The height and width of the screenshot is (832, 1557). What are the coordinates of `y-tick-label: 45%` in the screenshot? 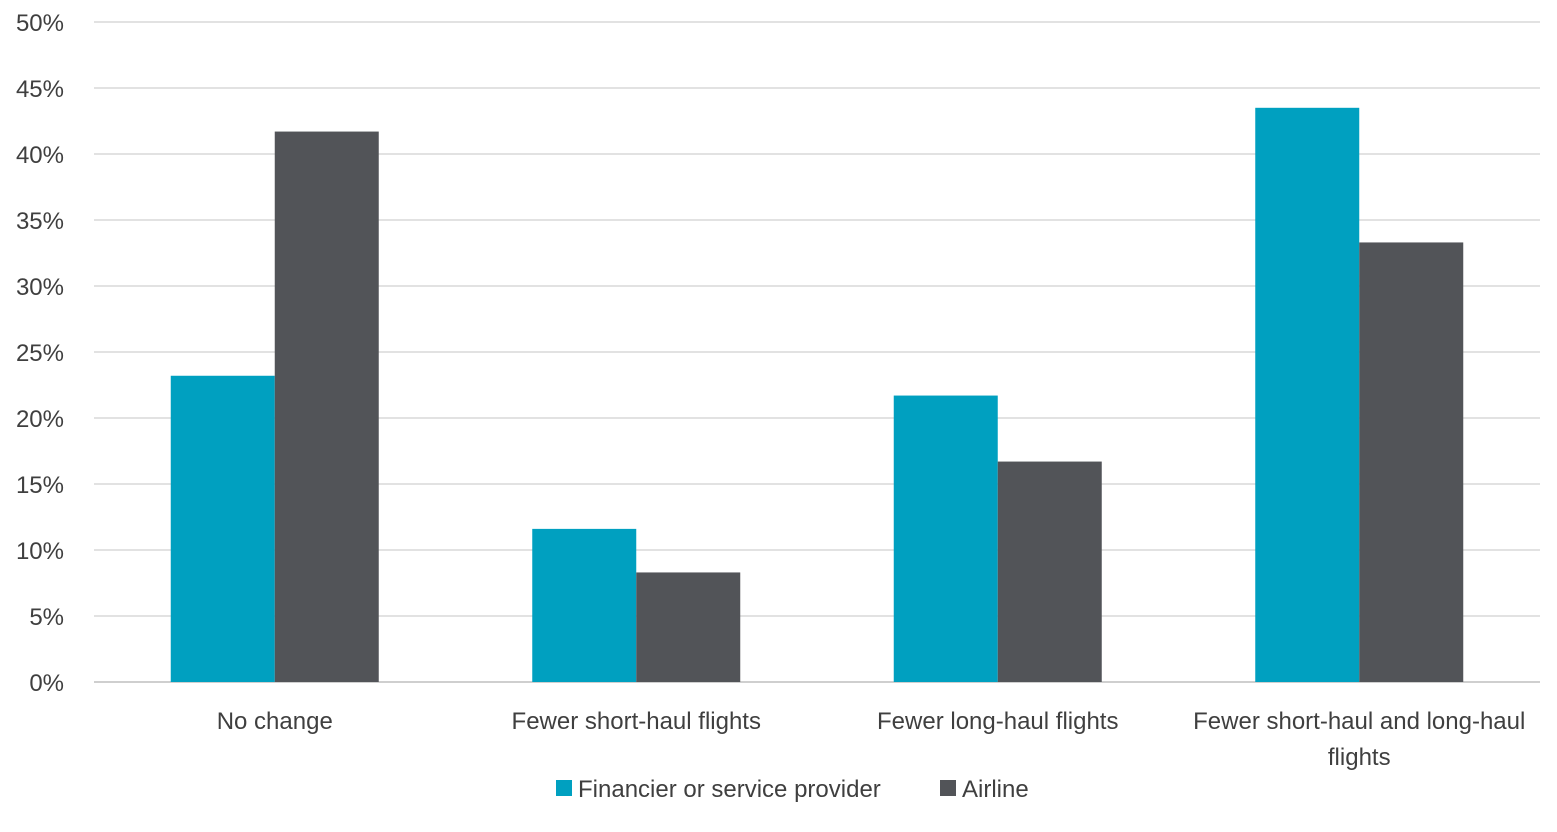 It's located at (40, 89).